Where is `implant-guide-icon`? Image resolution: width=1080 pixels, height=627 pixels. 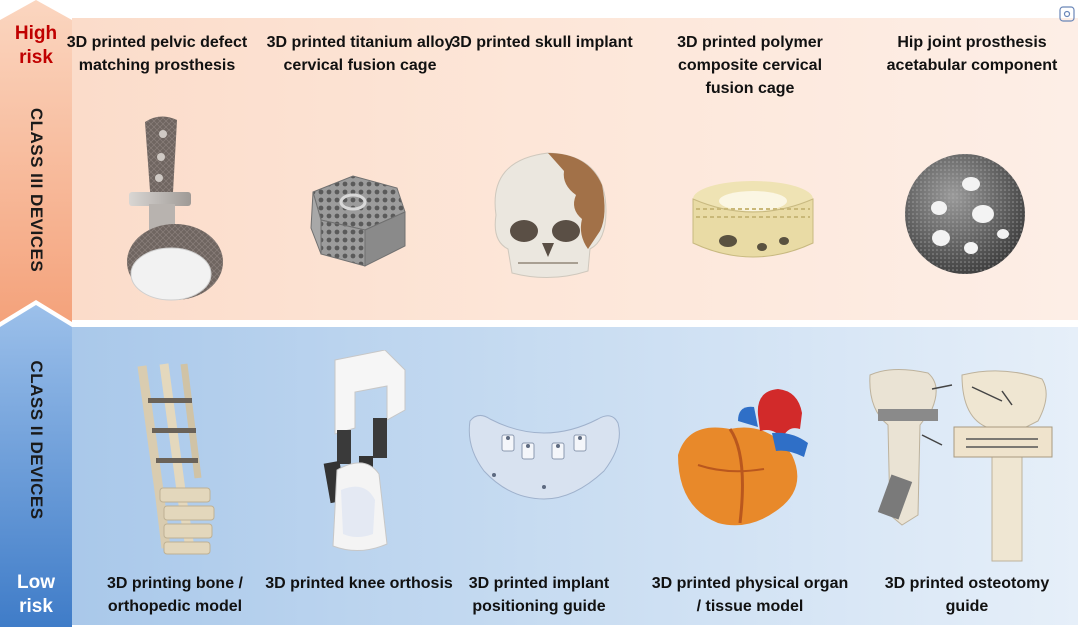 implant-guide-icon is located at coordinates (544, 457).